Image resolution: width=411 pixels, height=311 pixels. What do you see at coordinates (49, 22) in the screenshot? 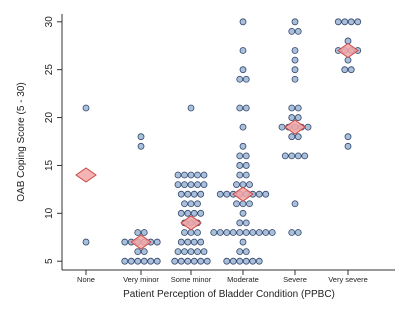
I see `y-tick-label: 30` at bounding box center [49, 22].